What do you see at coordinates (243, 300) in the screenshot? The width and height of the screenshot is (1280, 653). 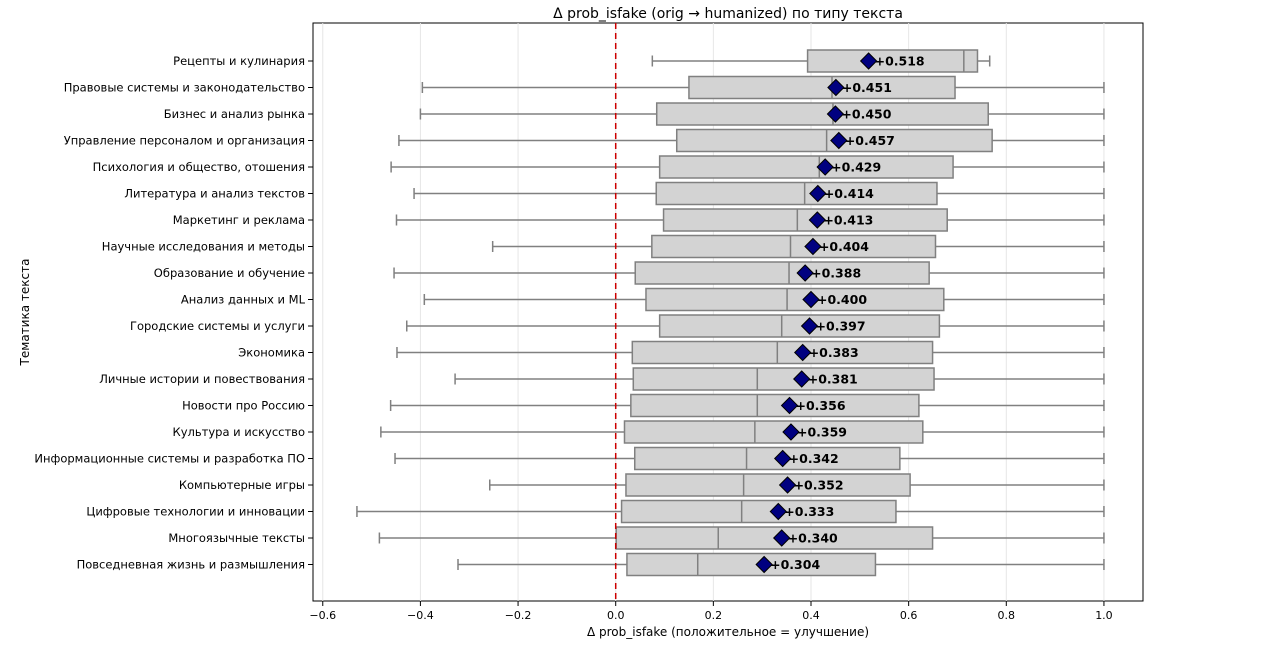 I see `y-tick-label: Анализ данных и ML` at bounding box center [243, 300].